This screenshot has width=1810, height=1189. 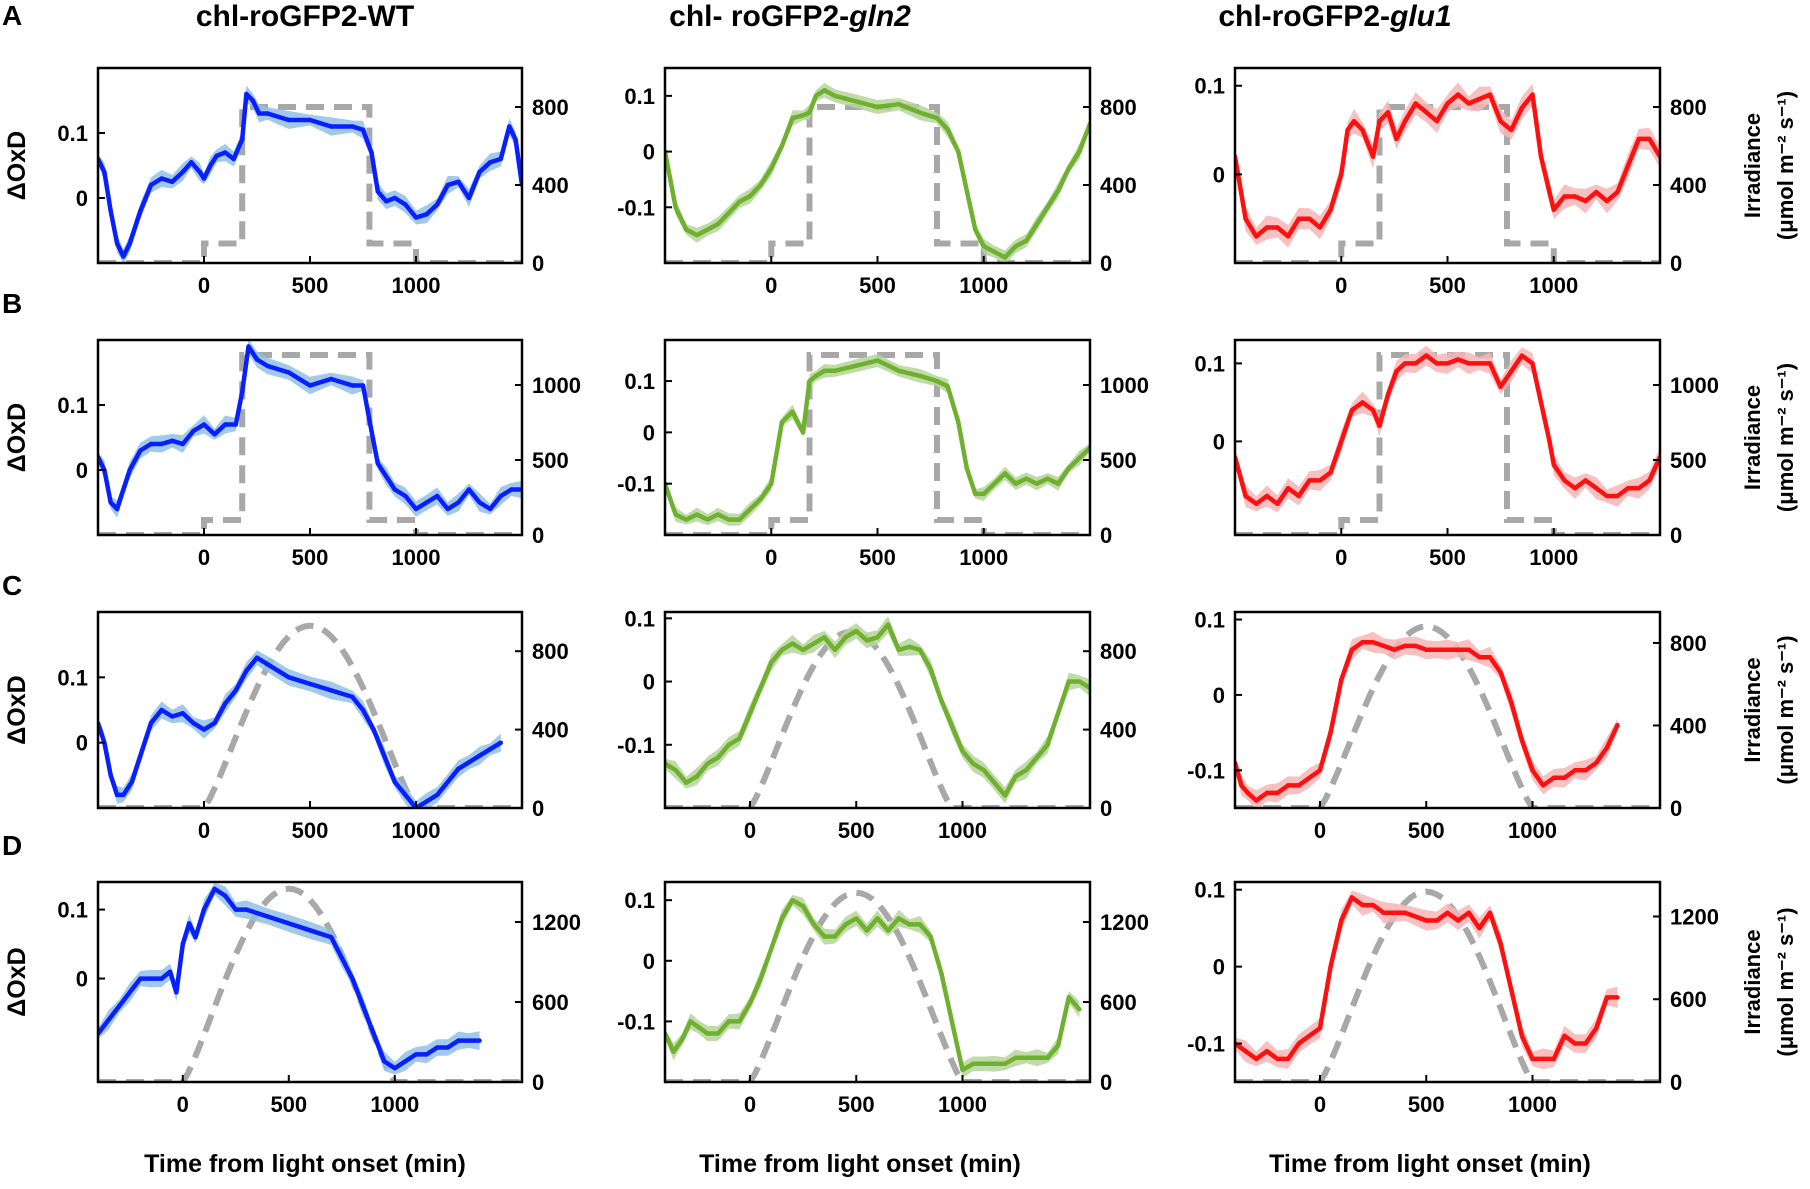 I want to click on y-right-axis-unit: (μmol m⁻² s⁻¹), so click(x=1785, y=165).